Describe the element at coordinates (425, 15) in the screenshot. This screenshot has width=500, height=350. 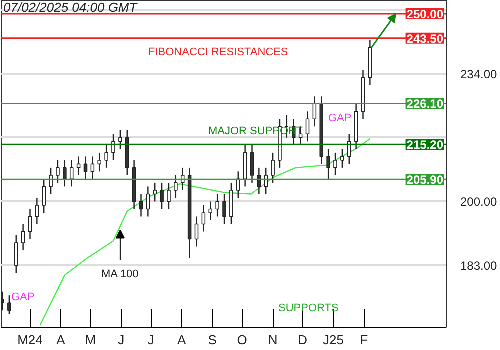
I see `ref-line-label: 250.00` at that location.